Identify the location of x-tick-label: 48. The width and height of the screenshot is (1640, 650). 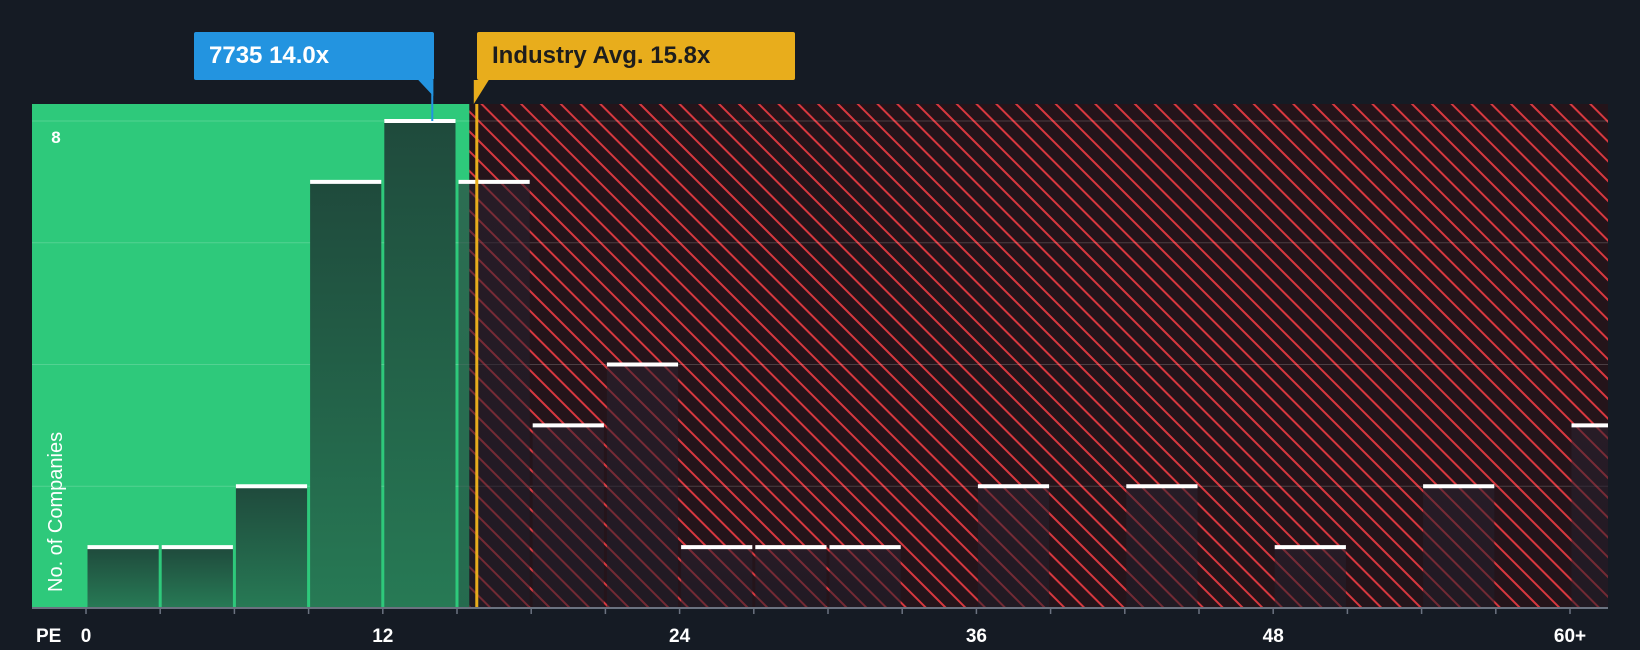
(1273, 636).